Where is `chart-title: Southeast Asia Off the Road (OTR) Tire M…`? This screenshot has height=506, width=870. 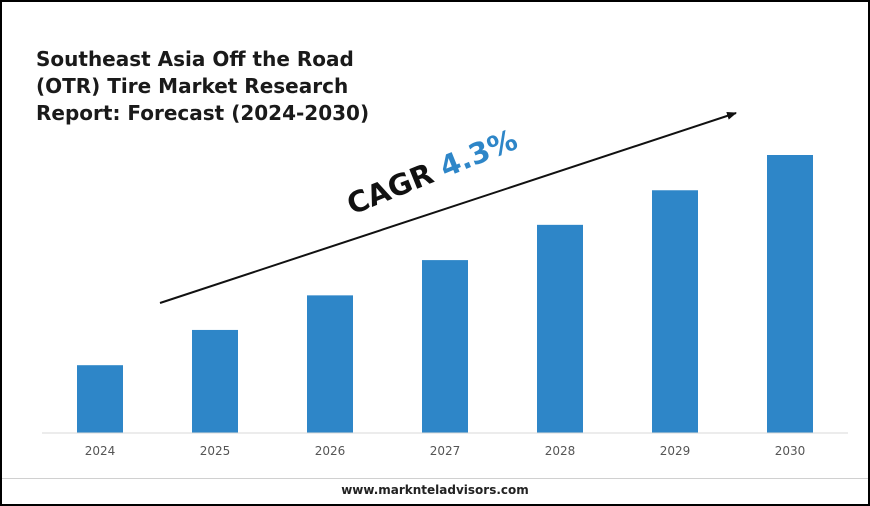
chart-title: Southeast Asia Off the Road (OTR) Tire M… is located at coordinates (203, 86).